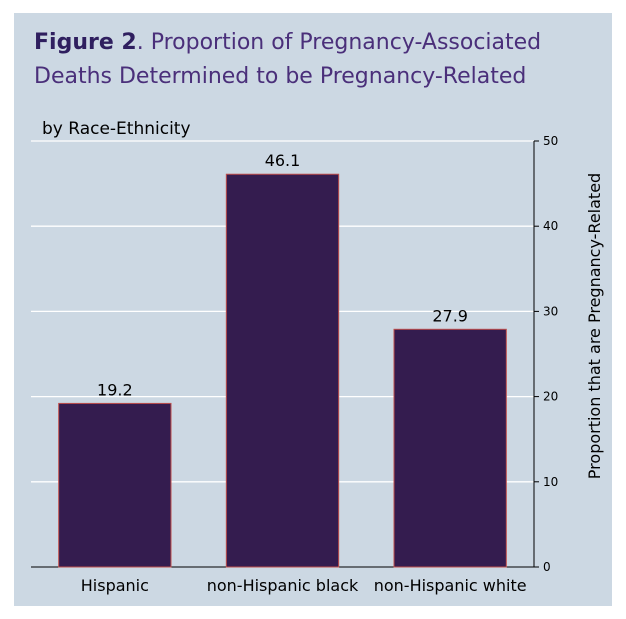 Image resolution: width=626 pixels, height=619 pixels. What do you see at coordinates (550, 482) in the screenshot?
I see `y-tick-label: 10` at bounding box center [550, 482].